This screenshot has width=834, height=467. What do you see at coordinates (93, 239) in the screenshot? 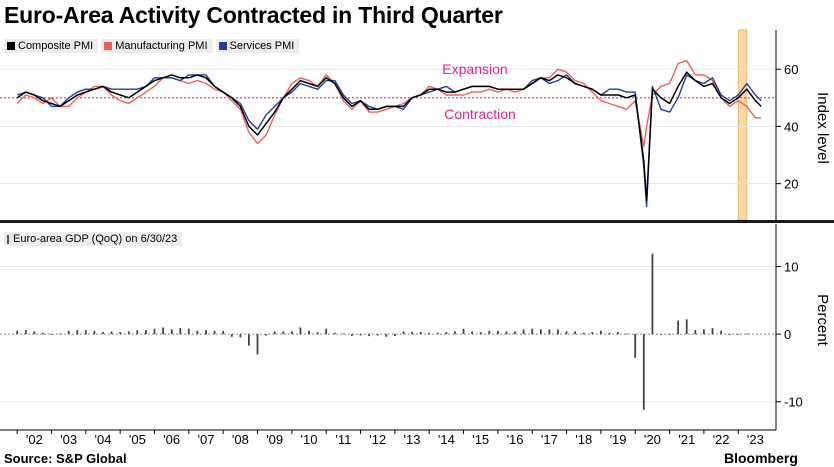
I see `gdp-legend: Euro-area GDP (QoQ) on 6/30/23` at bounding box center [93, 239].